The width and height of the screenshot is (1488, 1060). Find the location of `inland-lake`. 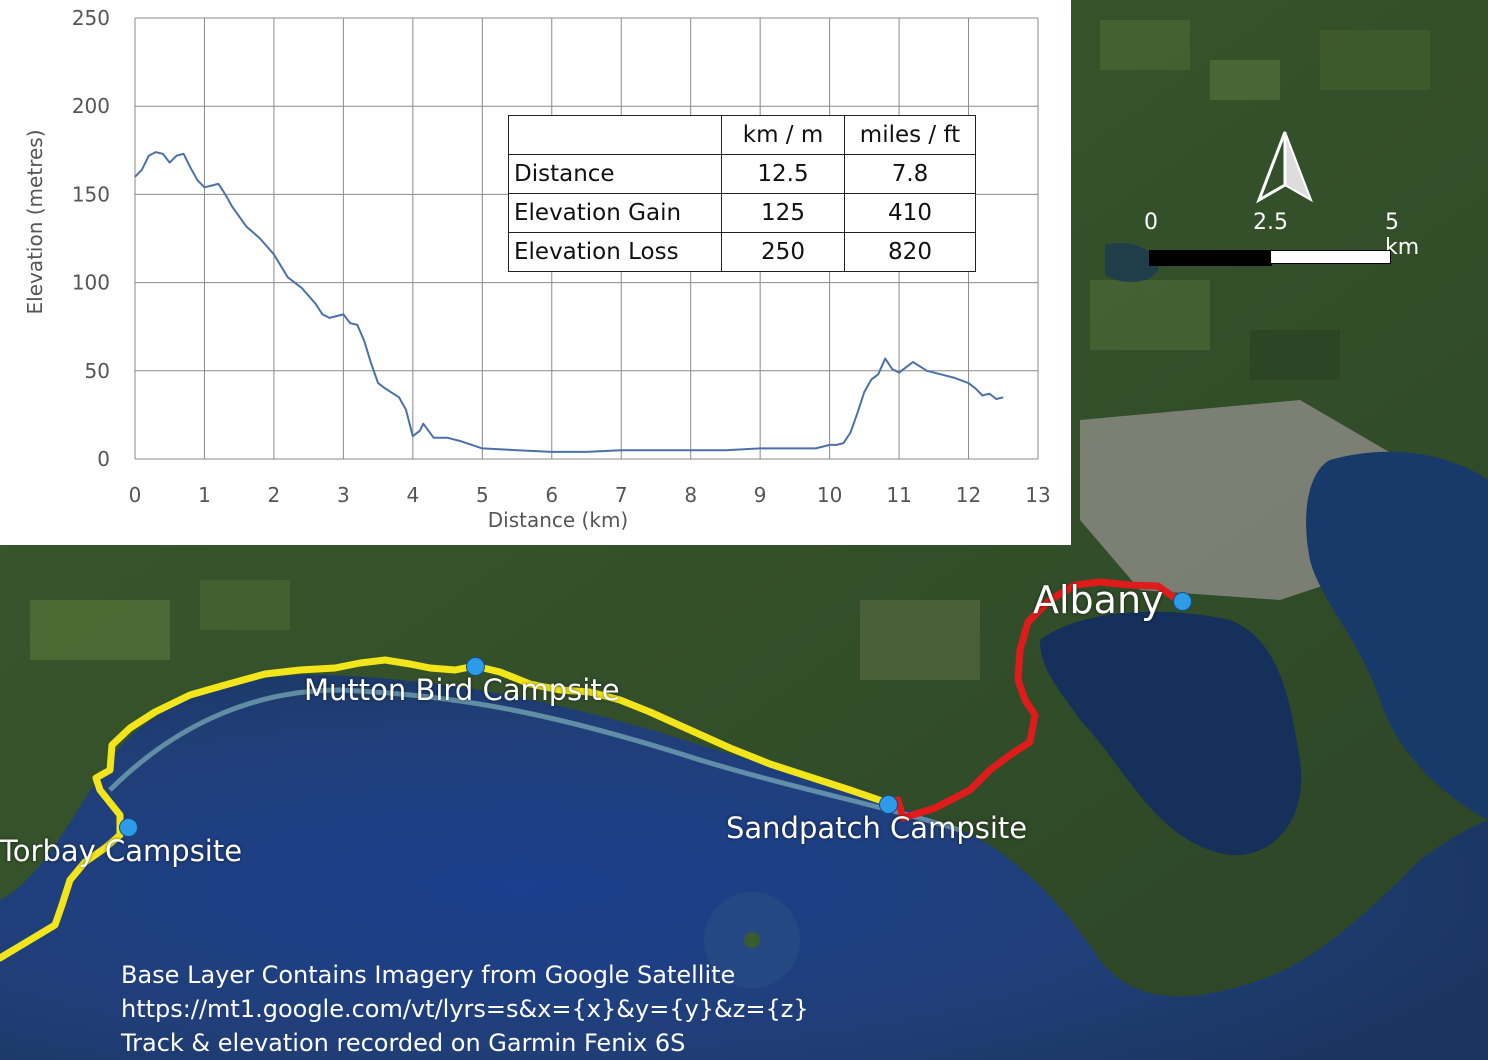

inland-lake is located at coordinates (1132, 262).